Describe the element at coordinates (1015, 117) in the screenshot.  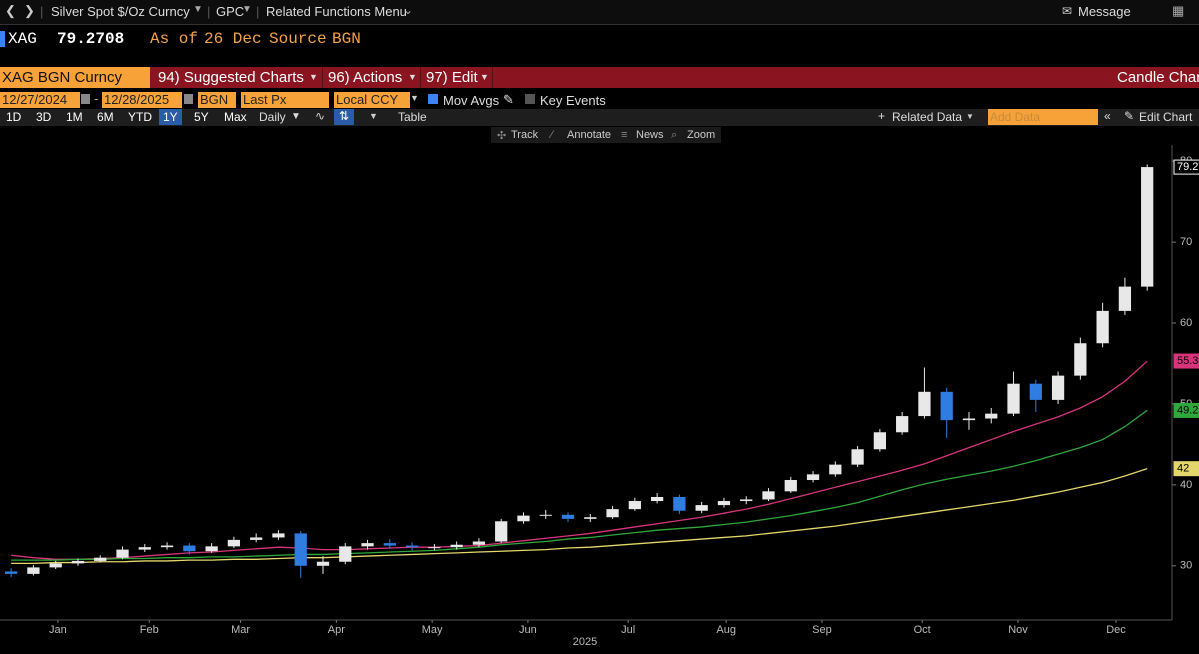
I see `add-data-field: Add Data` at that location.